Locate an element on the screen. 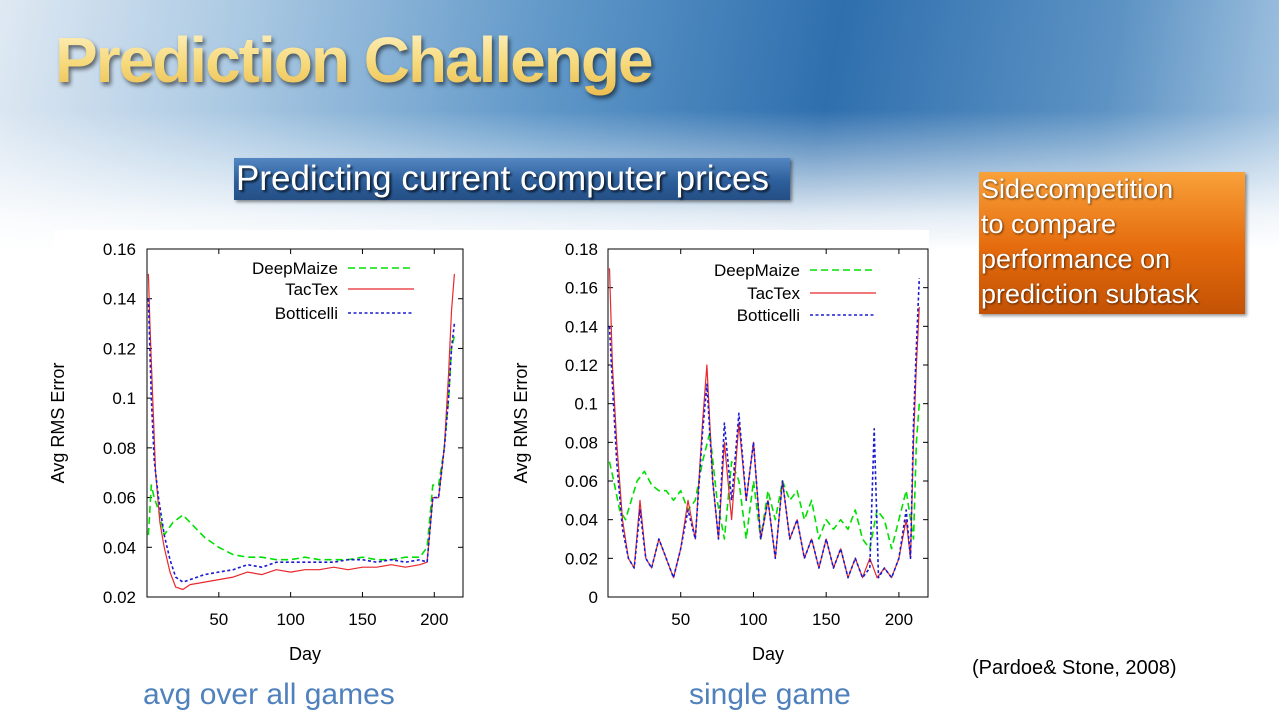 The image size is (1279, 720). caption-right: single game is located at coordinates (770, 694).